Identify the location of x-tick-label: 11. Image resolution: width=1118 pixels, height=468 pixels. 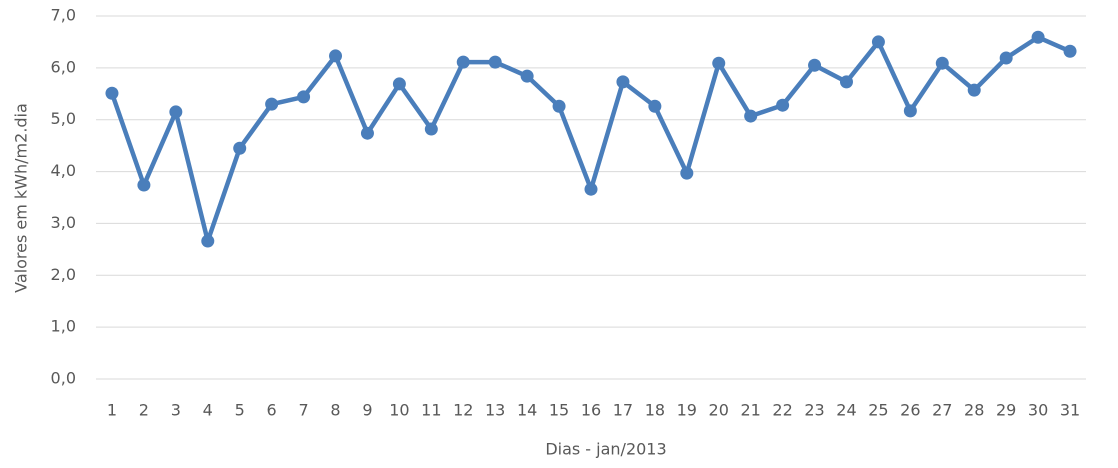
(431, 410).